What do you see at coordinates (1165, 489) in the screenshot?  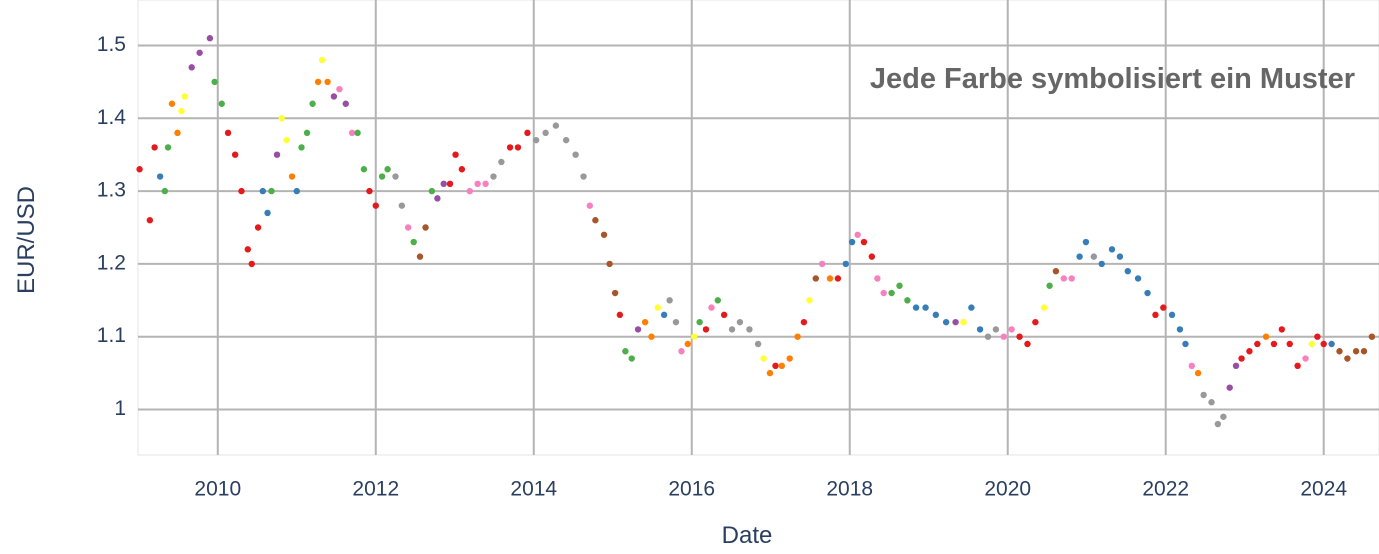 I see `x-tick-label: 2022` at bounding box center [1165, 489].